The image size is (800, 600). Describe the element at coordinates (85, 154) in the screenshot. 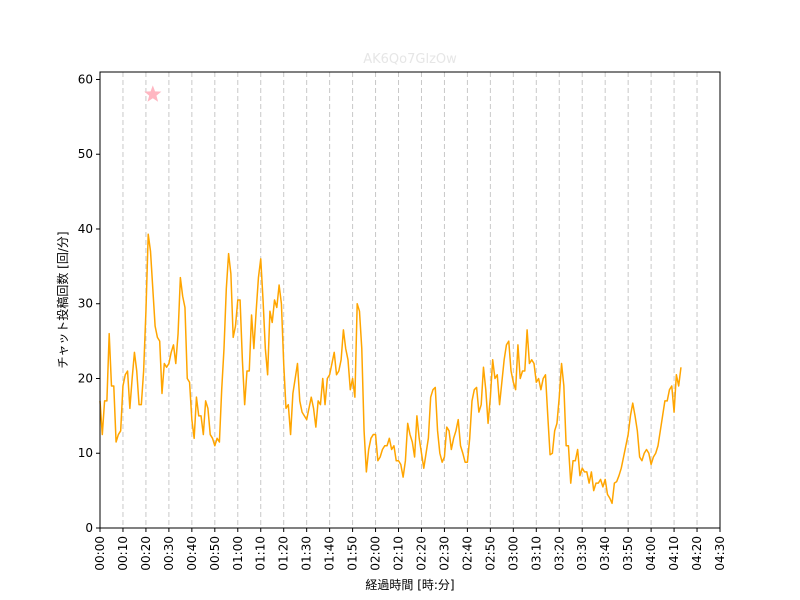

I see `y-tick-label: 50` at that location.